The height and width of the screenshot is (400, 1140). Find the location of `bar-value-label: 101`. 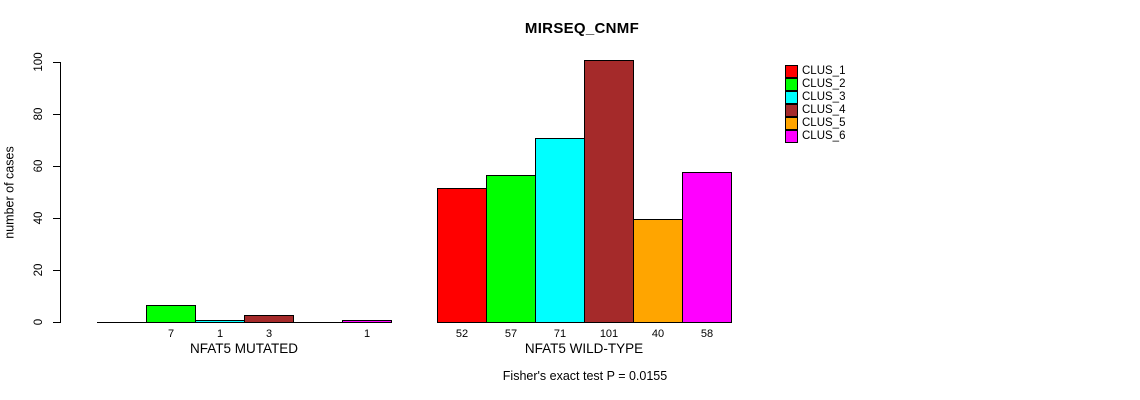

bar-value-label: 101 is located at coordinates (609, 334).